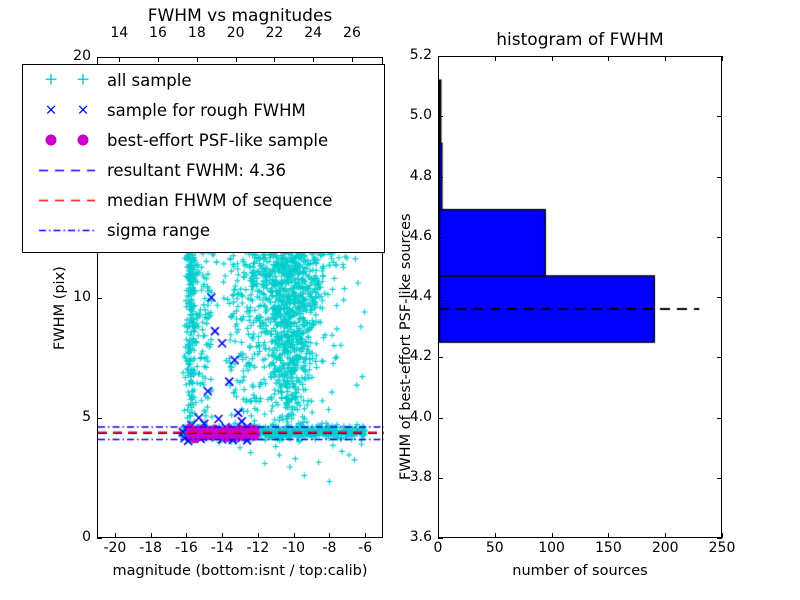  What do you see at coordinates (365, 548) in the screenshot?
I see `left-bottom-tick--6: -6` at bounding box center [365, 548].